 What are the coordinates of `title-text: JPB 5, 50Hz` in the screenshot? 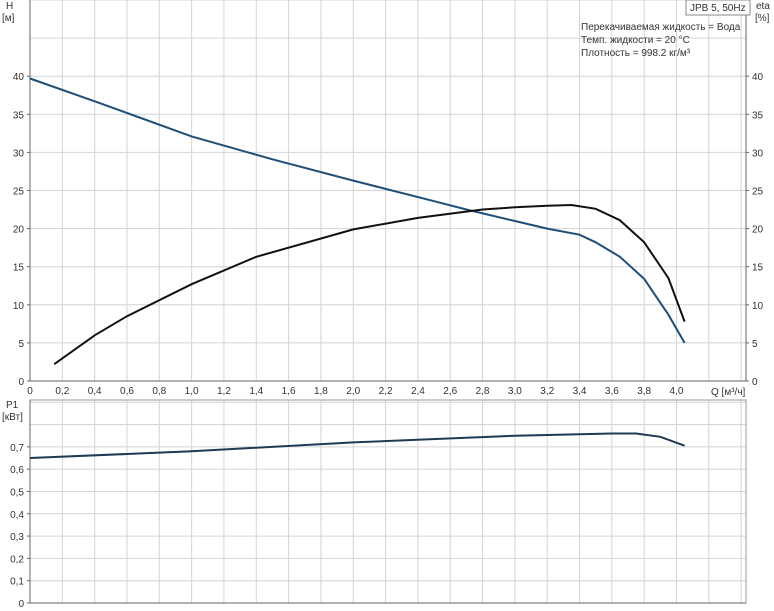 It's located at (718, 8).